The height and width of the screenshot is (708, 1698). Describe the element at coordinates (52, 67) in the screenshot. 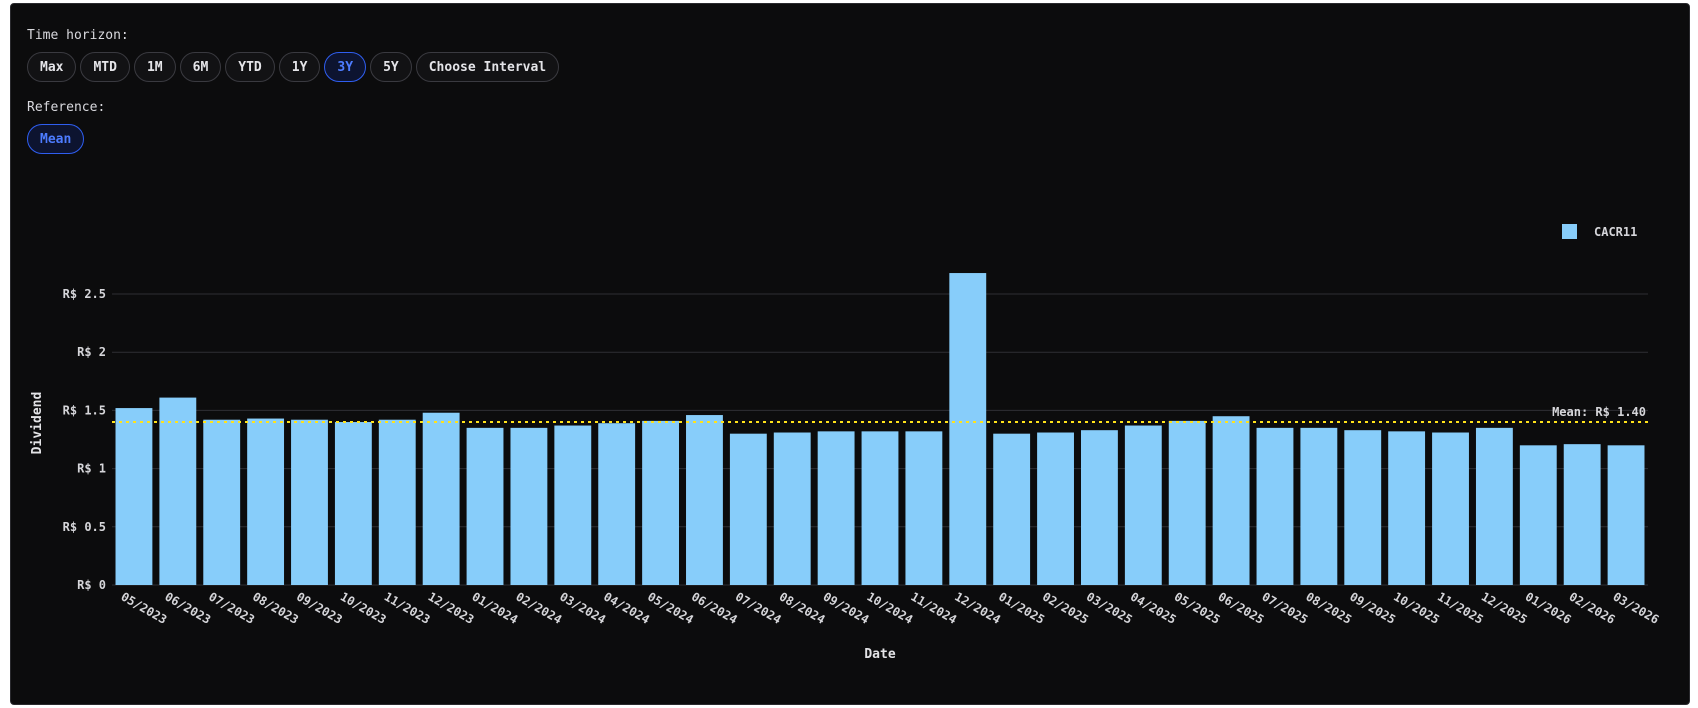

I see `time-max-button: Max` at that location.